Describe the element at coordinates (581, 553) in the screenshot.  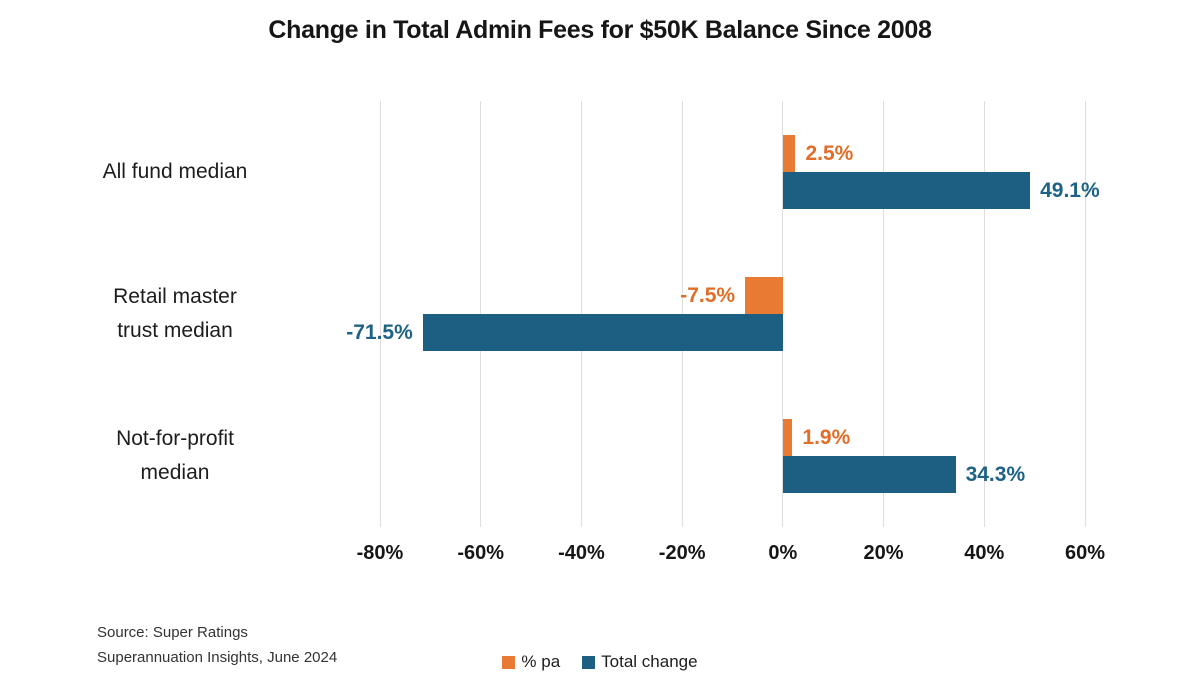
I see `x-axis-tick-label: -40%` at that location.